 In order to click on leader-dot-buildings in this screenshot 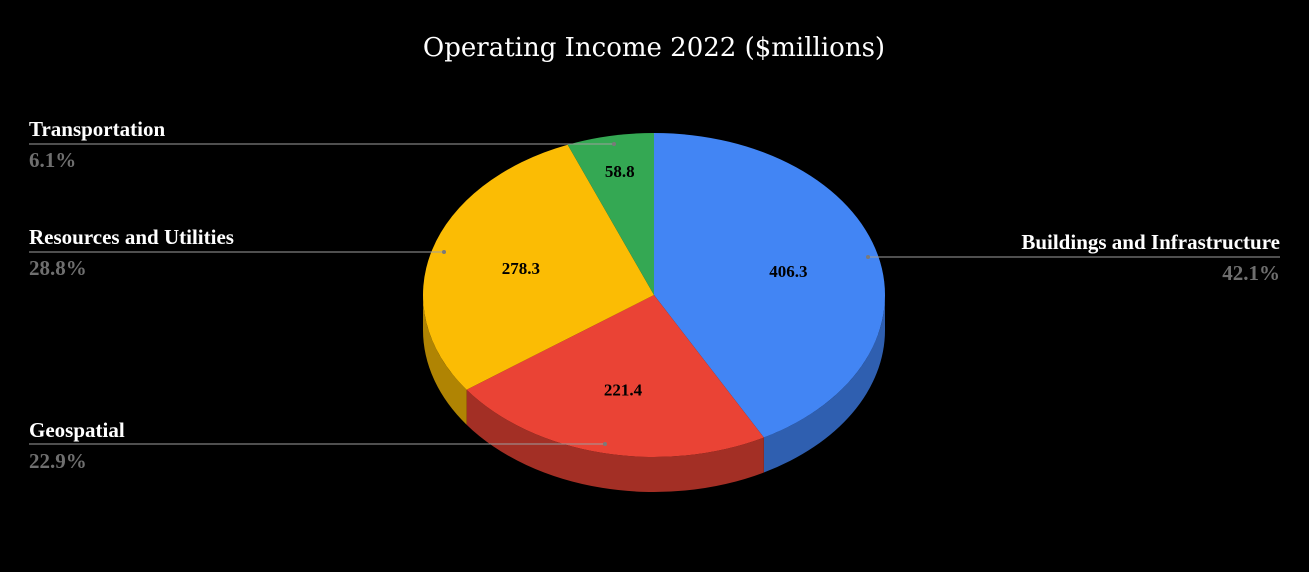, I will do `click(868, 257)`.